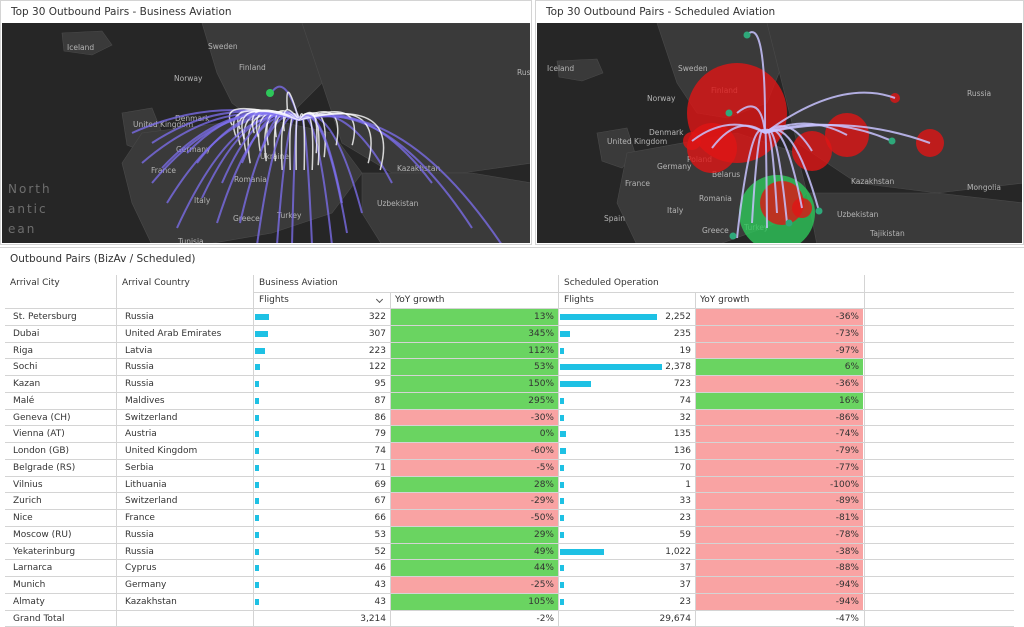  Describe the element at coordinates (678, 317) in the screenshot. I see `flights-value: 2,252` at that location.